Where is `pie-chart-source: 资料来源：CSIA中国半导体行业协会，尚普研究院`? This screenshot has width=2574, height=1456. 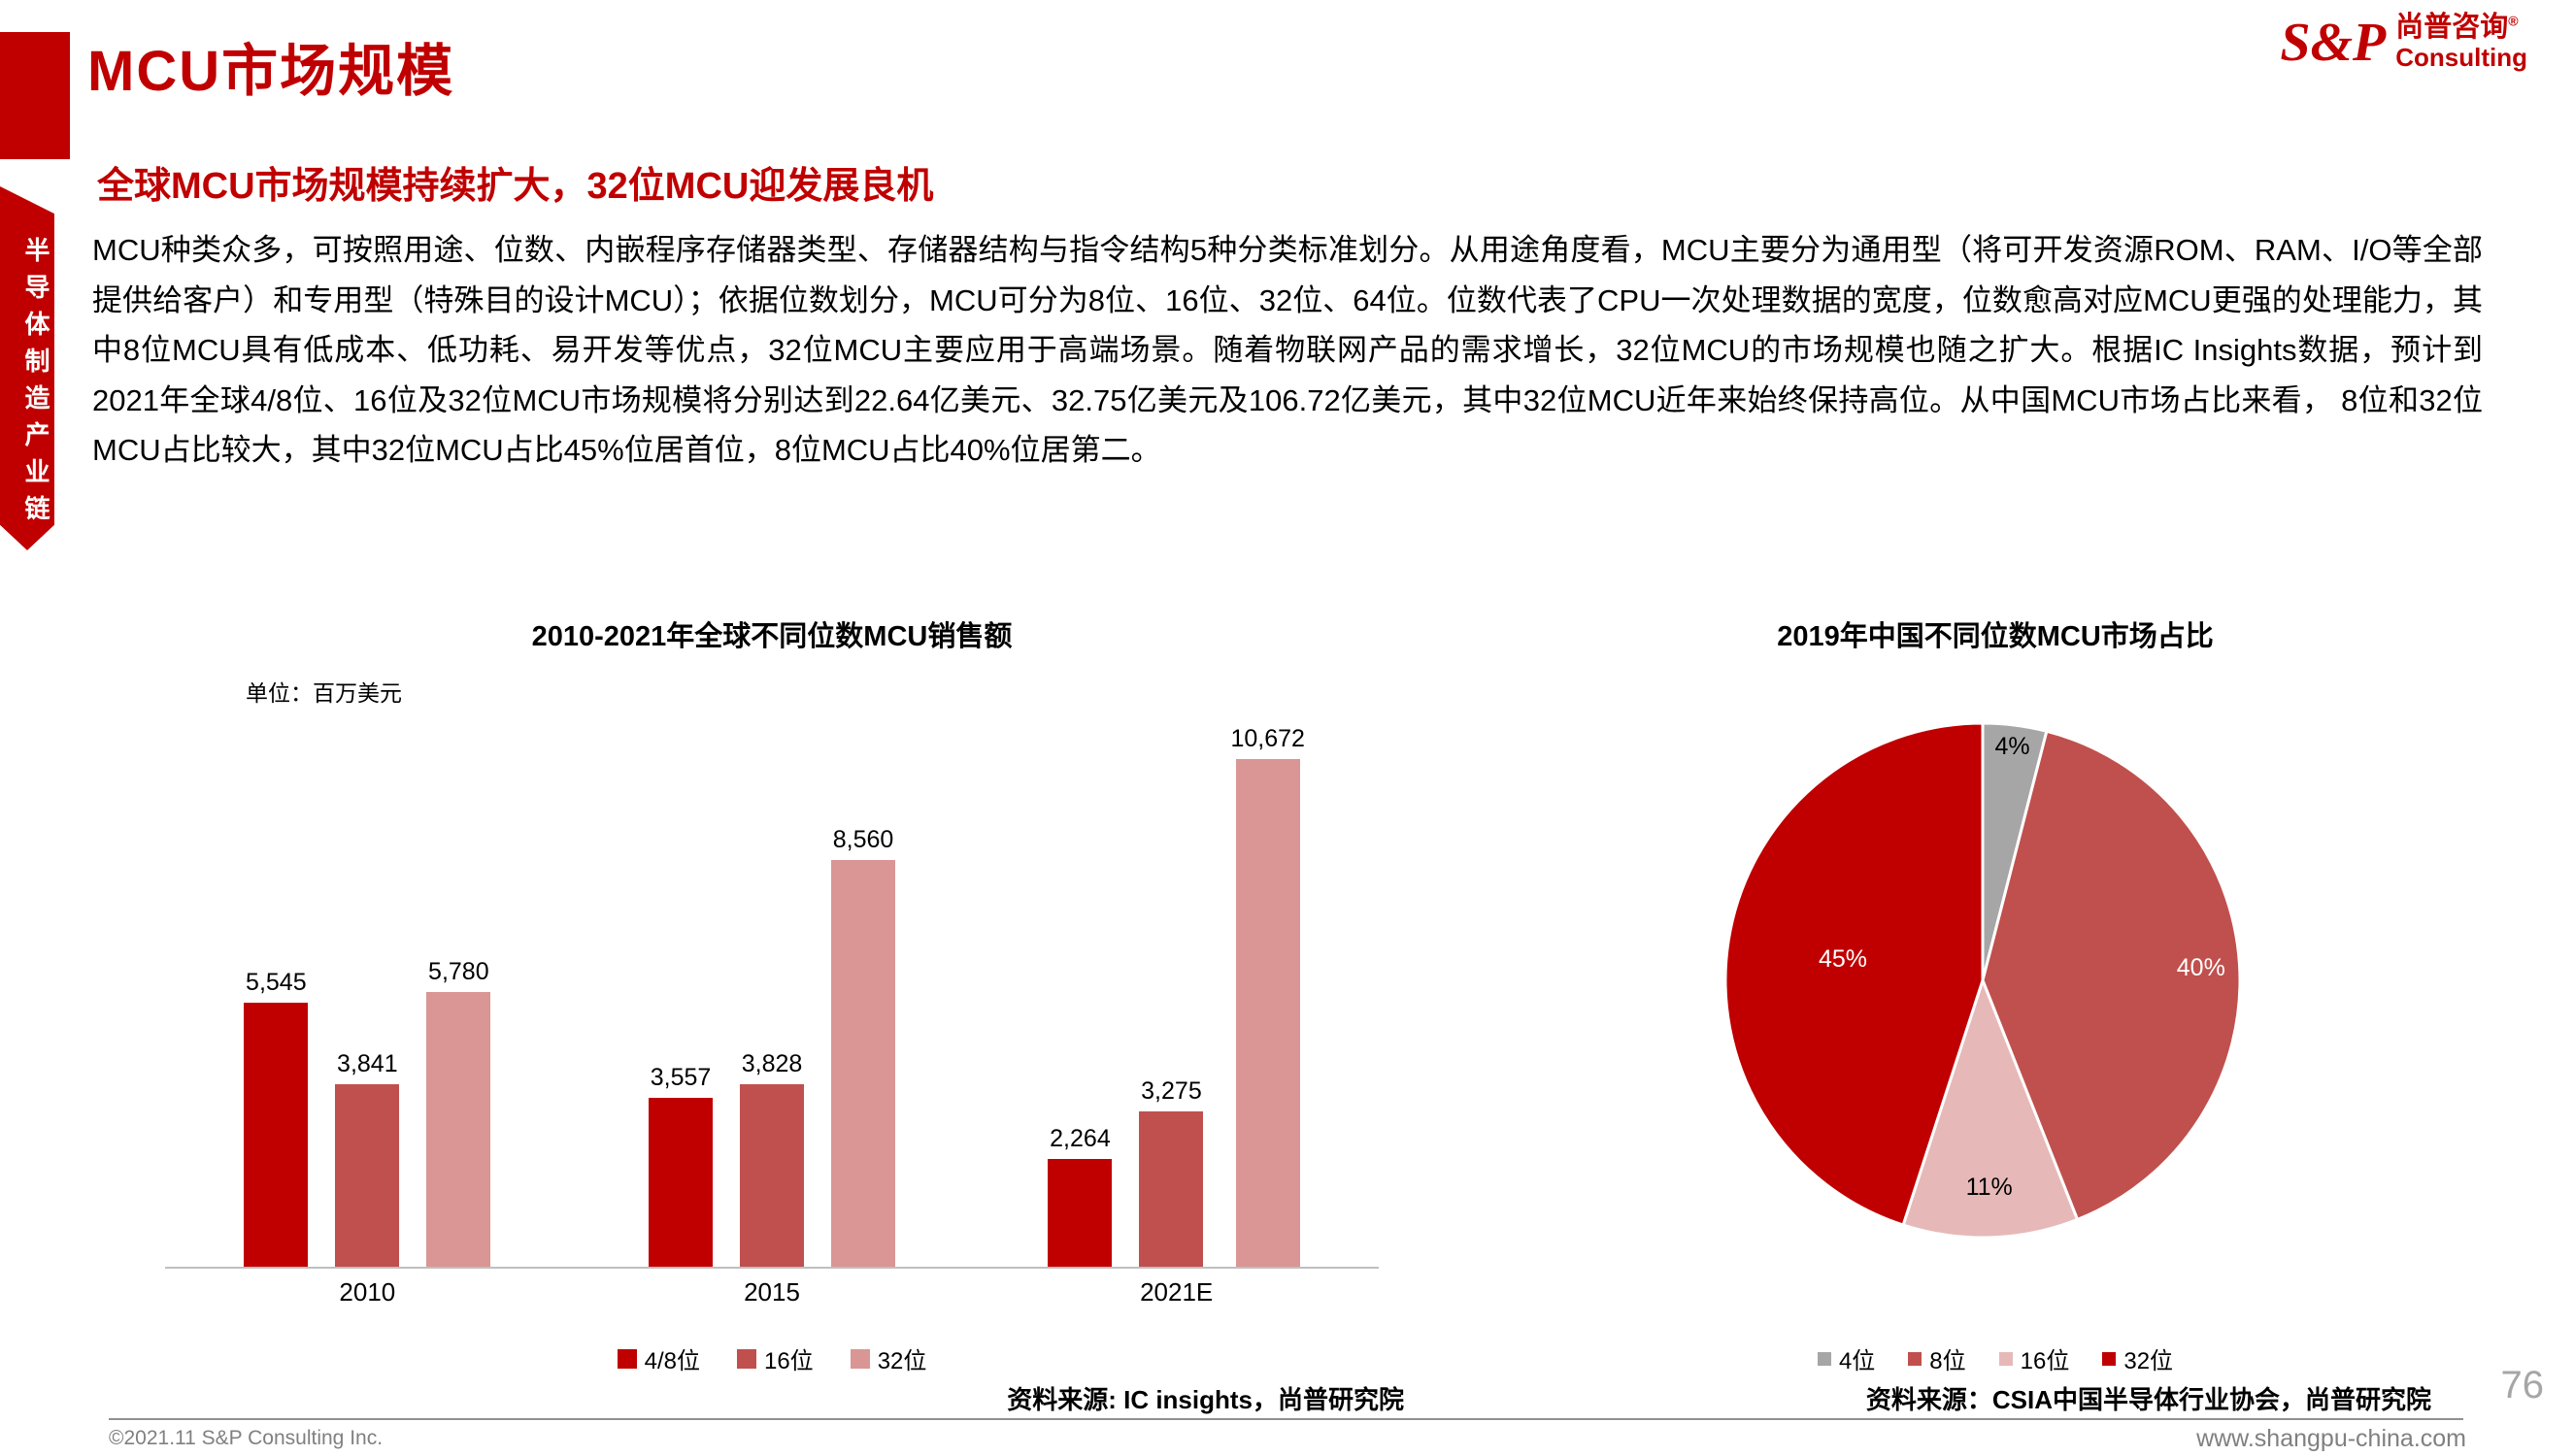
pie-chart-source: 资料来源：CSIA中国半导体行业协会，尚普研究院 is located at coordinates (2148, 1399).